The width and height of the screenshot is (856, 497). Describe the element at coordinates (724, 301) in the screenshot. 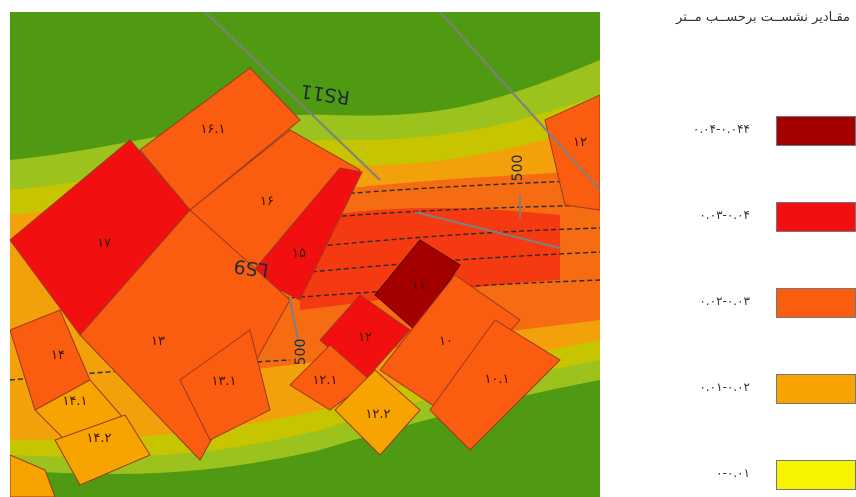

I see `legend-item-label: ۰.۰۲-۰.۰۳` at that location.